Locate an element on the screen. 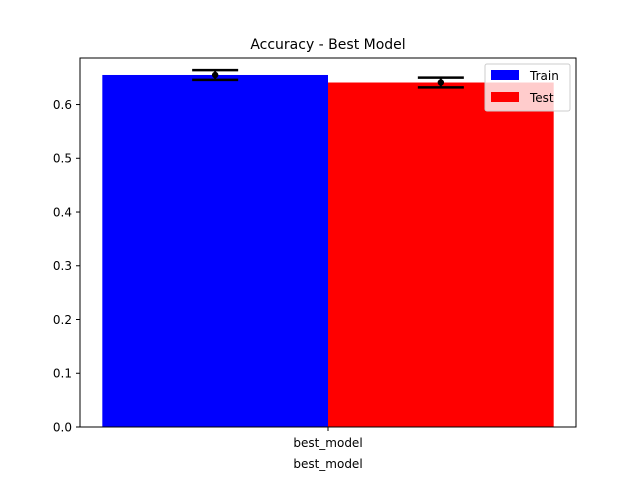  legend-label-train: Train is located at coordinates (544, 76).